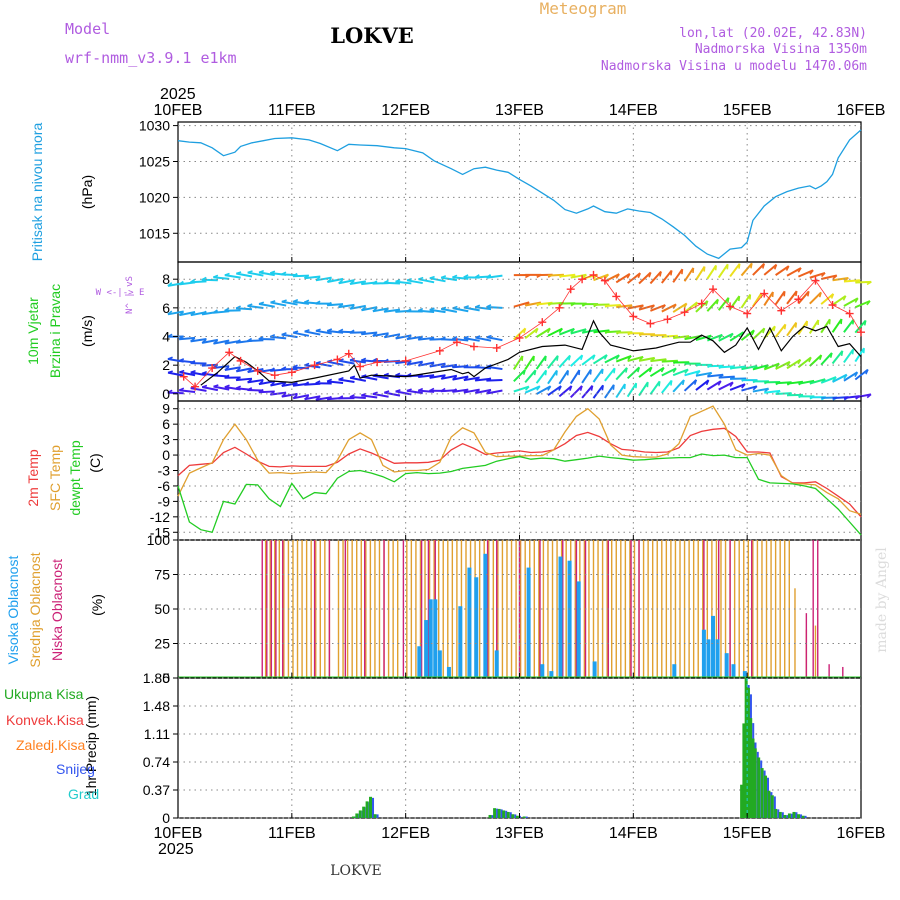  I want to click on precip-bars, so click(579, 748).